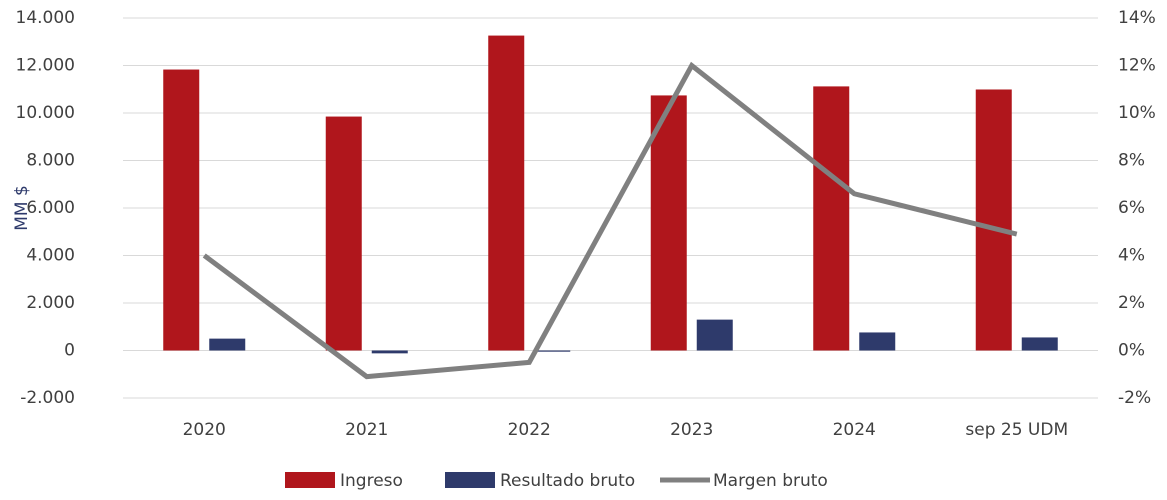 Image resolution: width=1167 pixels, height=500 pixels. Describe the element at coordinates (854, 430) in the screenshot. I see `x-tick-label: 2024` at that location.